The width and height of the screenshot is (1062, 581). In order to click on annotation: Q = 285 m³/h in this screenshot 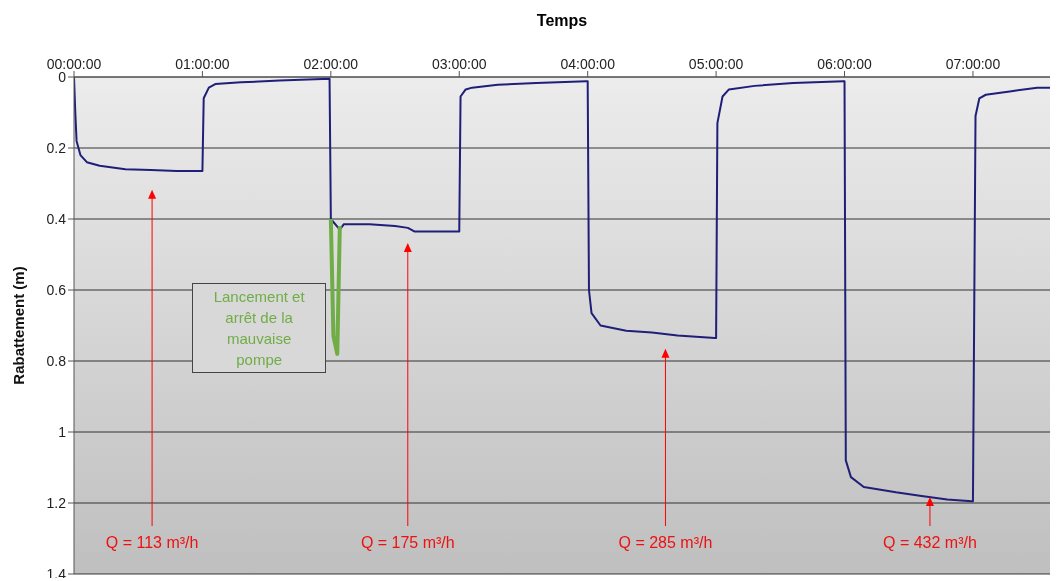, I will do `click(665, 542)`.